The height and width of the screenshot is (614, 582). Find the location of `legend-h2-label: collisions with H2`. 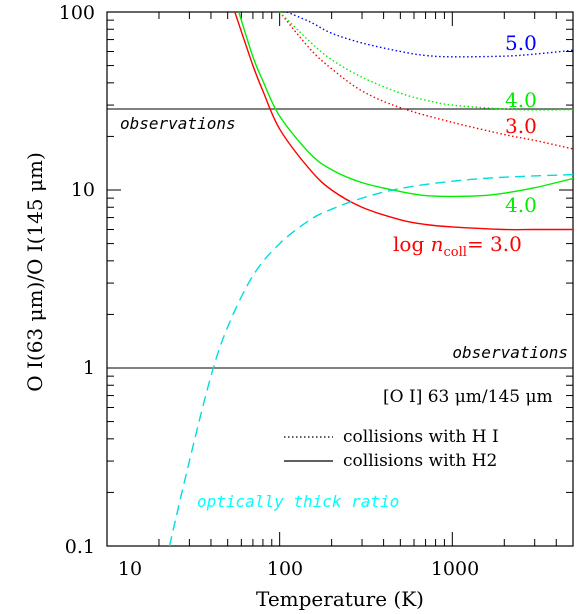

legend-h2-label: collisions with H2 is located at coordinates (420, 461).